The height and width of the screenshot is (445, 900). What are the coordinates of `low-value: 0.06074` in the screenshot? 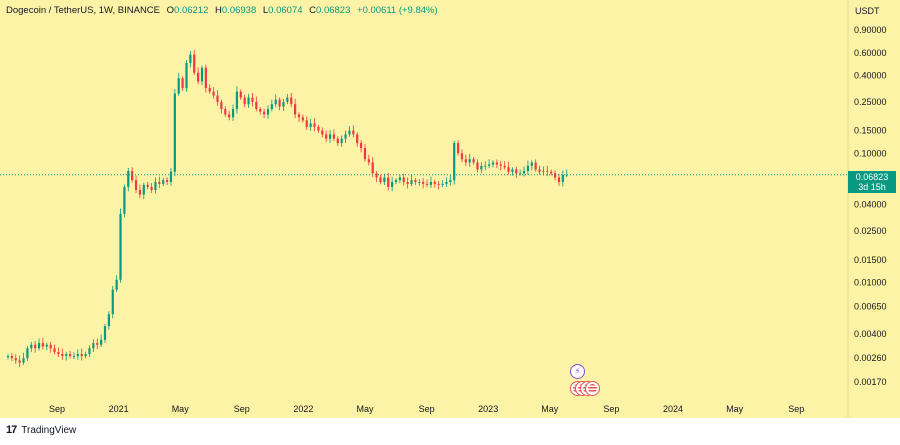 It's located at (285, 10).